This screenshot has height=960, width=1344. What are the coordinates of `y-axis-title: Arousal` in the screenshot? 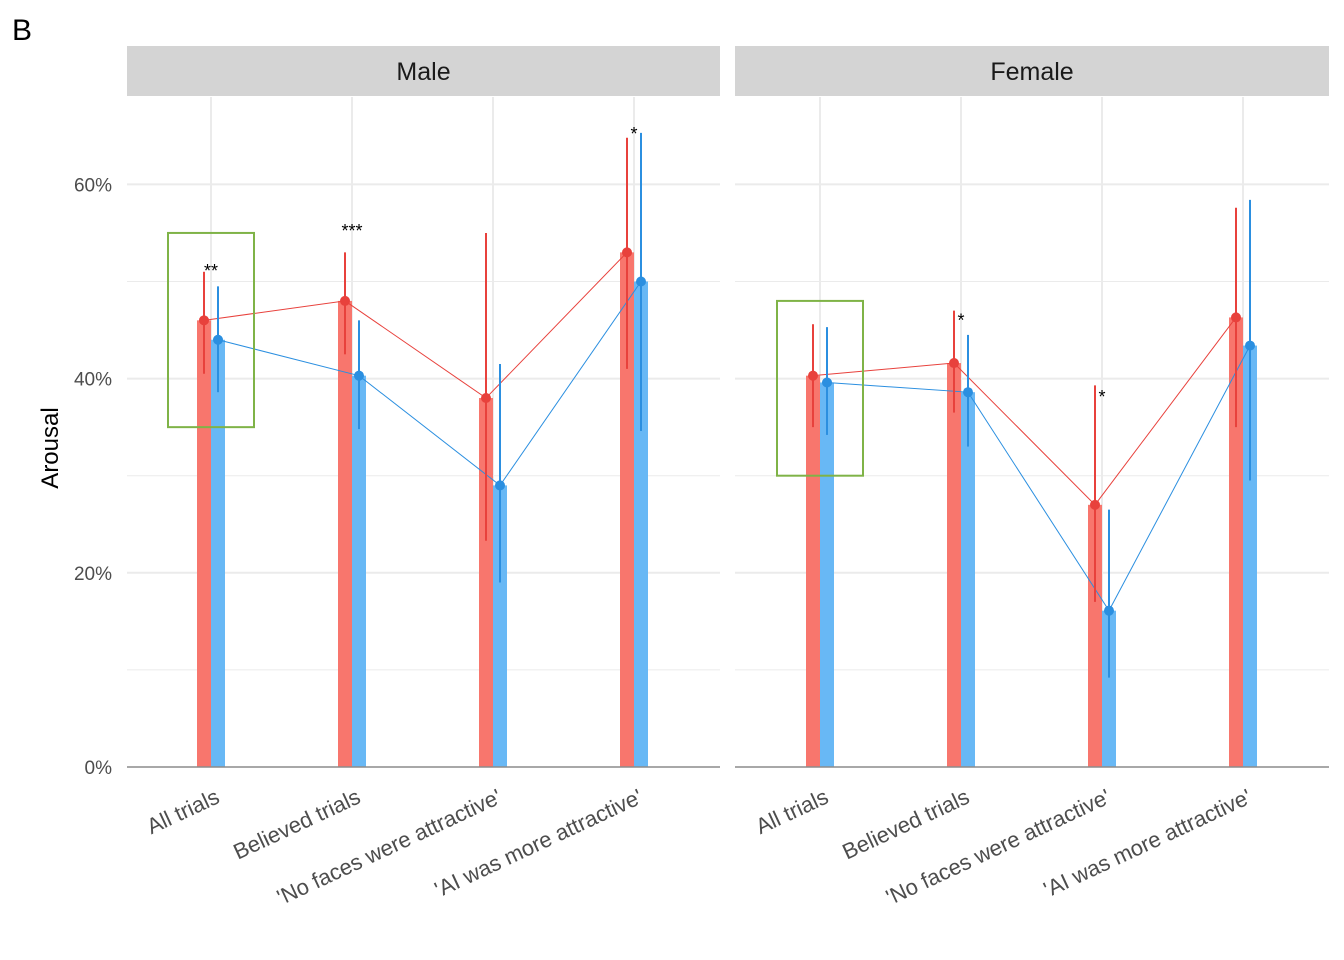 It's located at (50, 447).